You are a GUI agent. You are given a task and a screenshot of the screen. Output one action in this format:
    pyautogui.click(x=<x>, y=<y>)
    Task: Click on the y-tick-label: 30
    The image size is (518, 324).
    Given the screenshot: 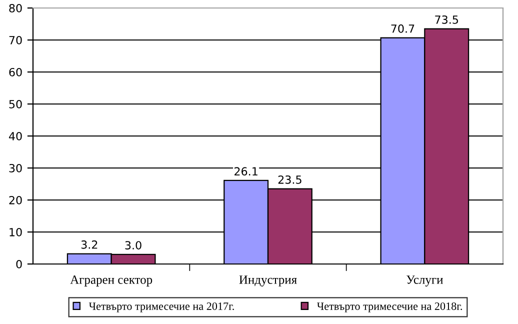 What is the action you would take?
    pyautogui.click(x=15, y=168)
    